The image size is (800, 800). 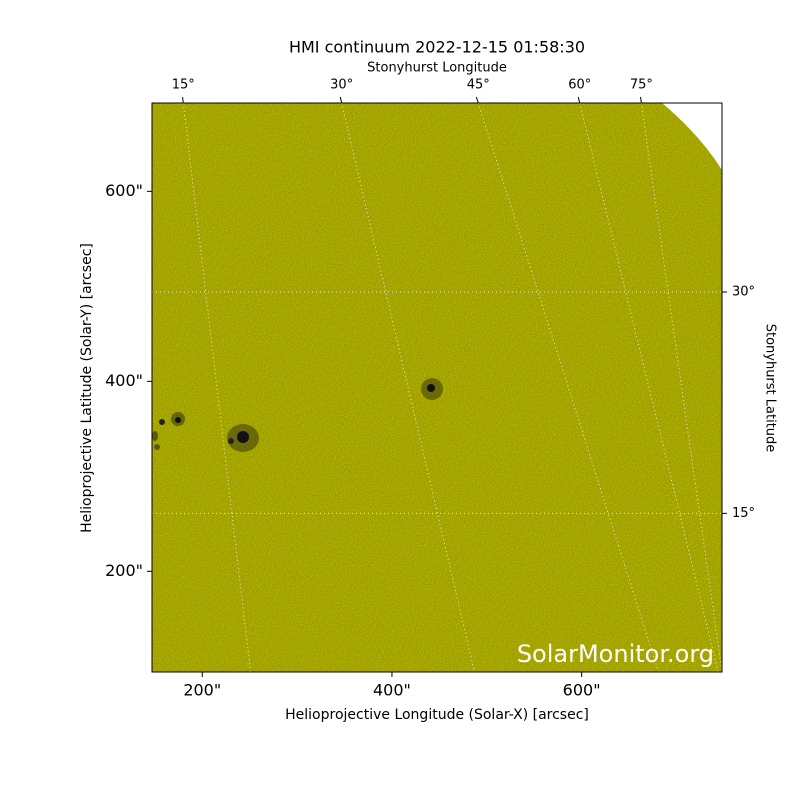 I want to click on x-tick-label: 400", so click(x=392, y=690).